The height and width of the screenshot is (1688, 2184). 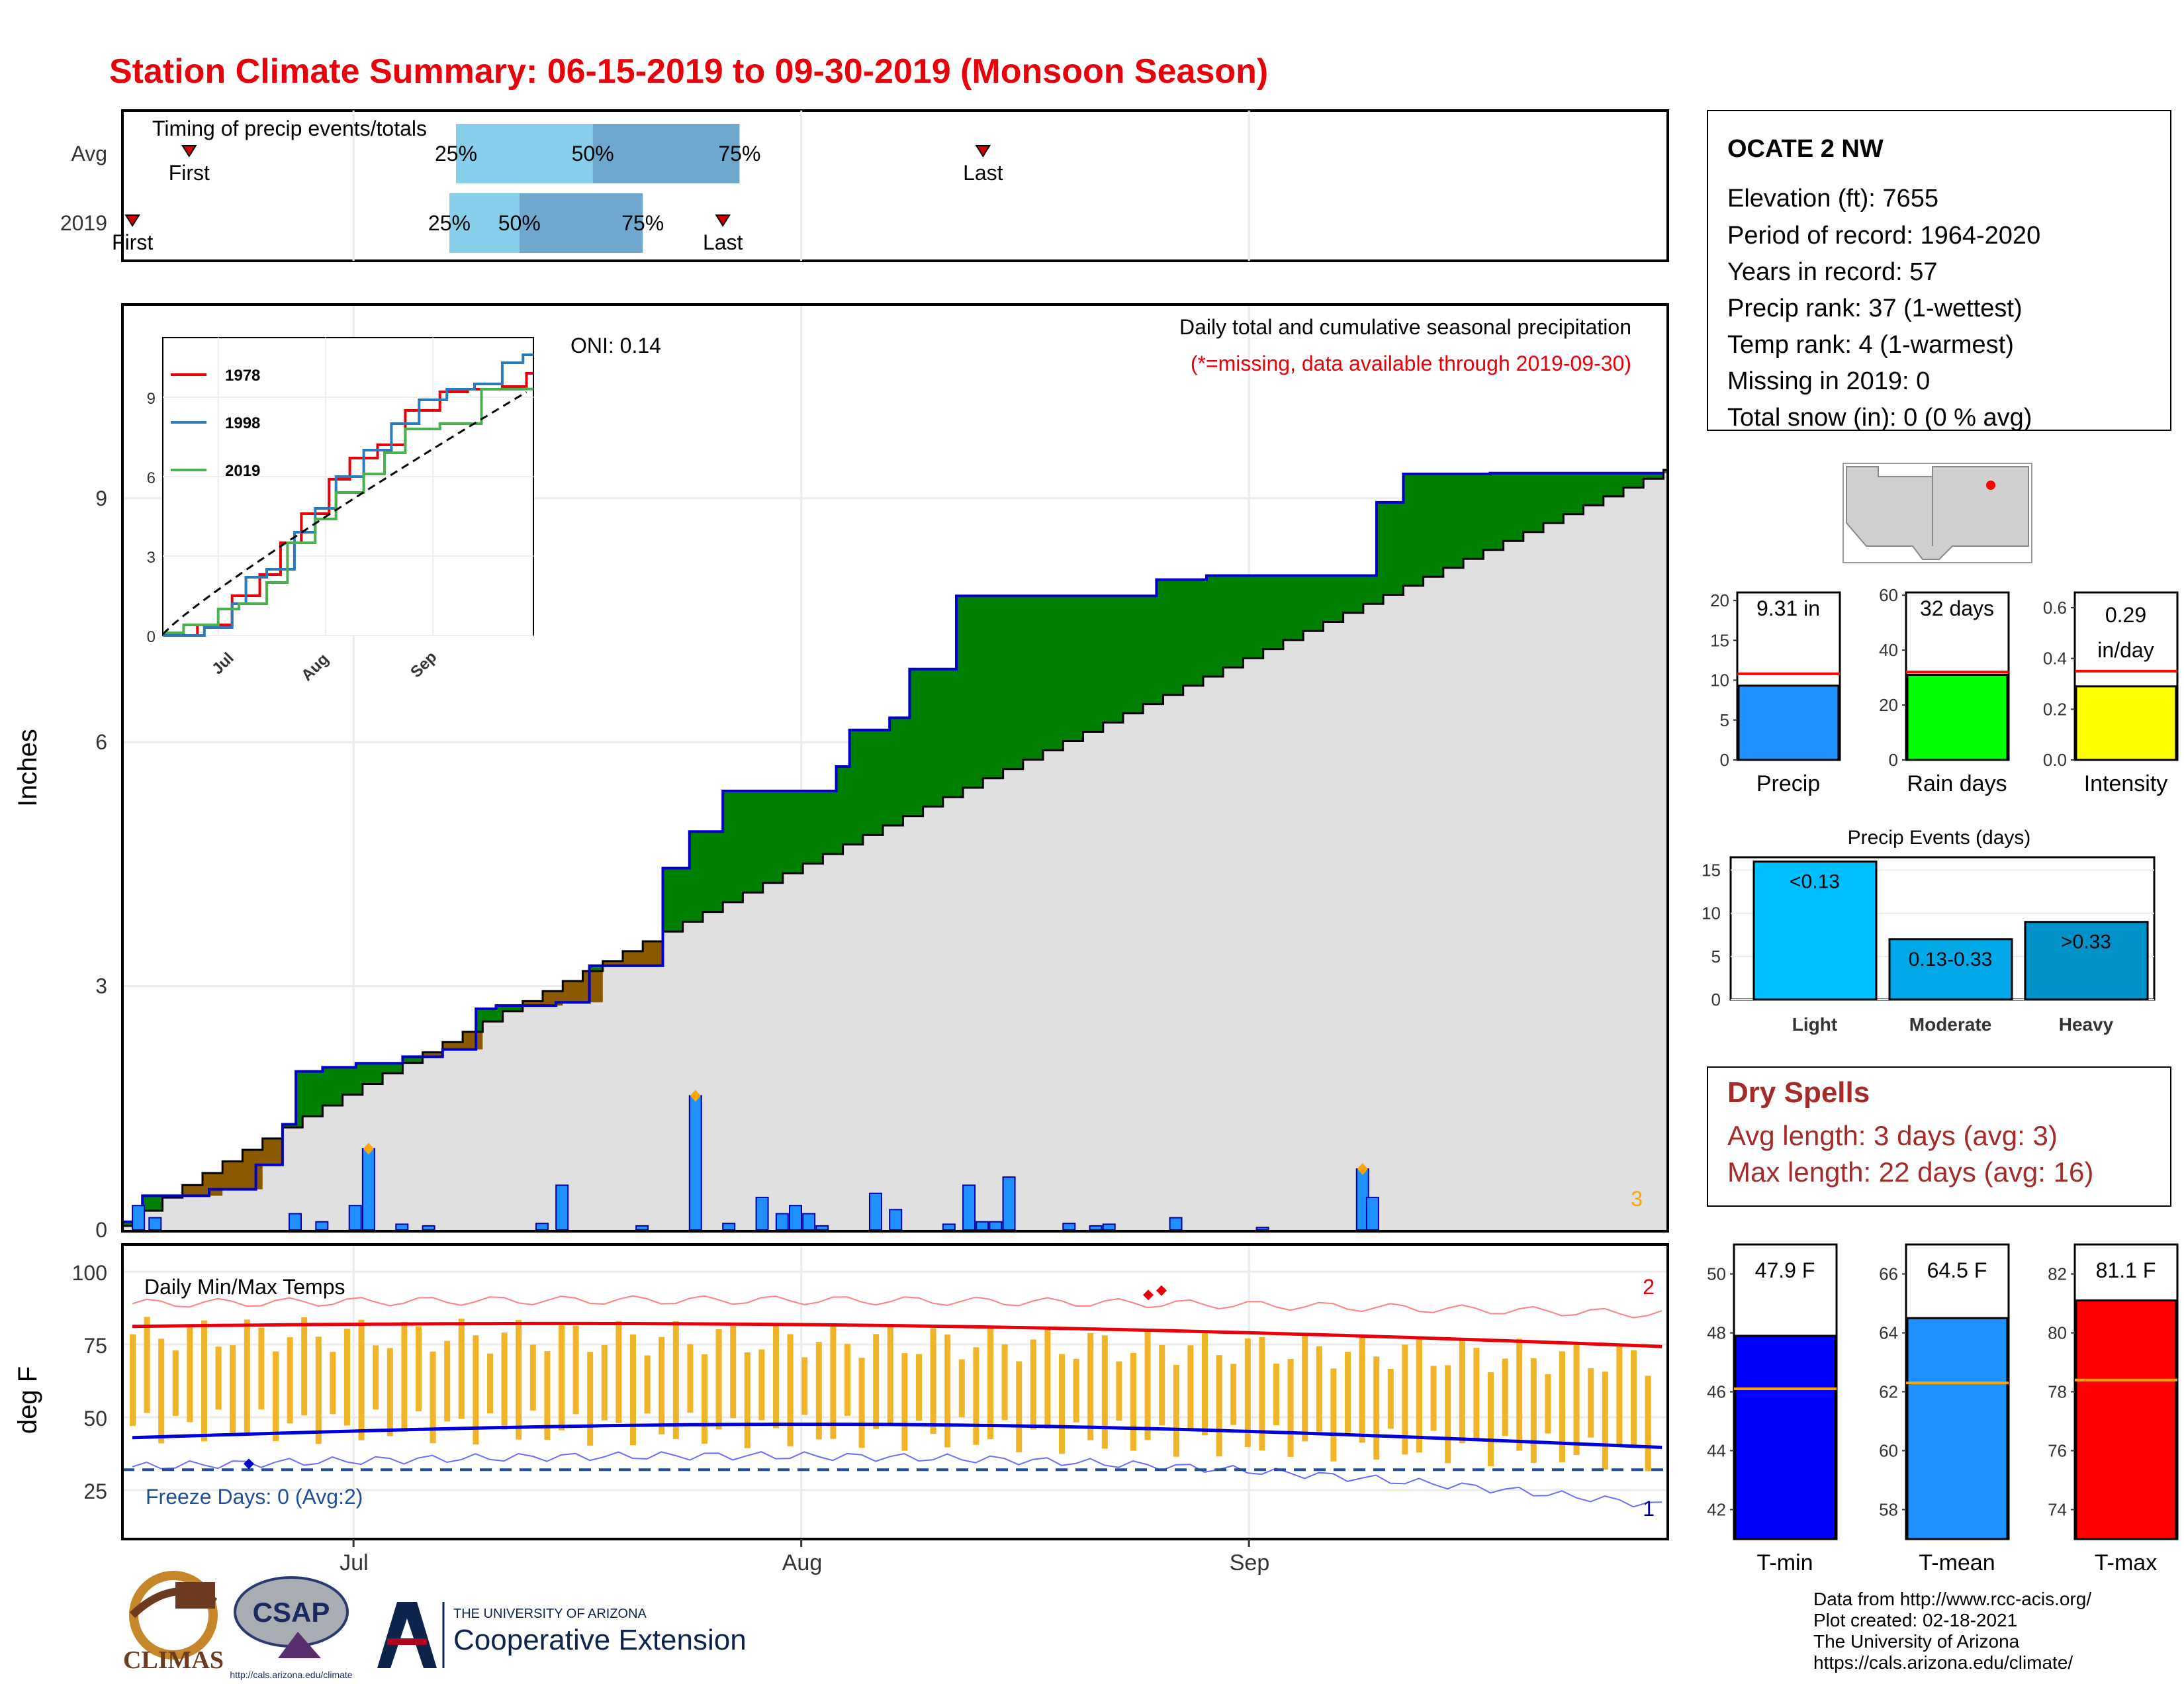 What do you see at coordinates (1888, 1333) in the screenshot?
I see `temp-summary-ytick-tmean: 64` at bounding box center [1888, 1333].